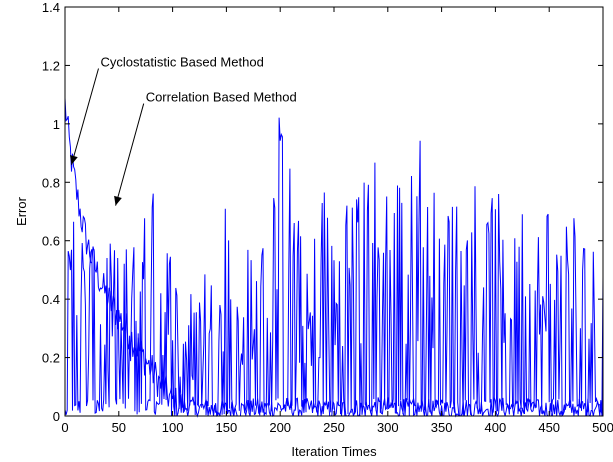 Image resolution: width=613 pixels, height=462 pixels. What do you see at coordinates (21, 211) in the screenshot?
I see `y-axis-label: Error` at bounding box center [21, 211].